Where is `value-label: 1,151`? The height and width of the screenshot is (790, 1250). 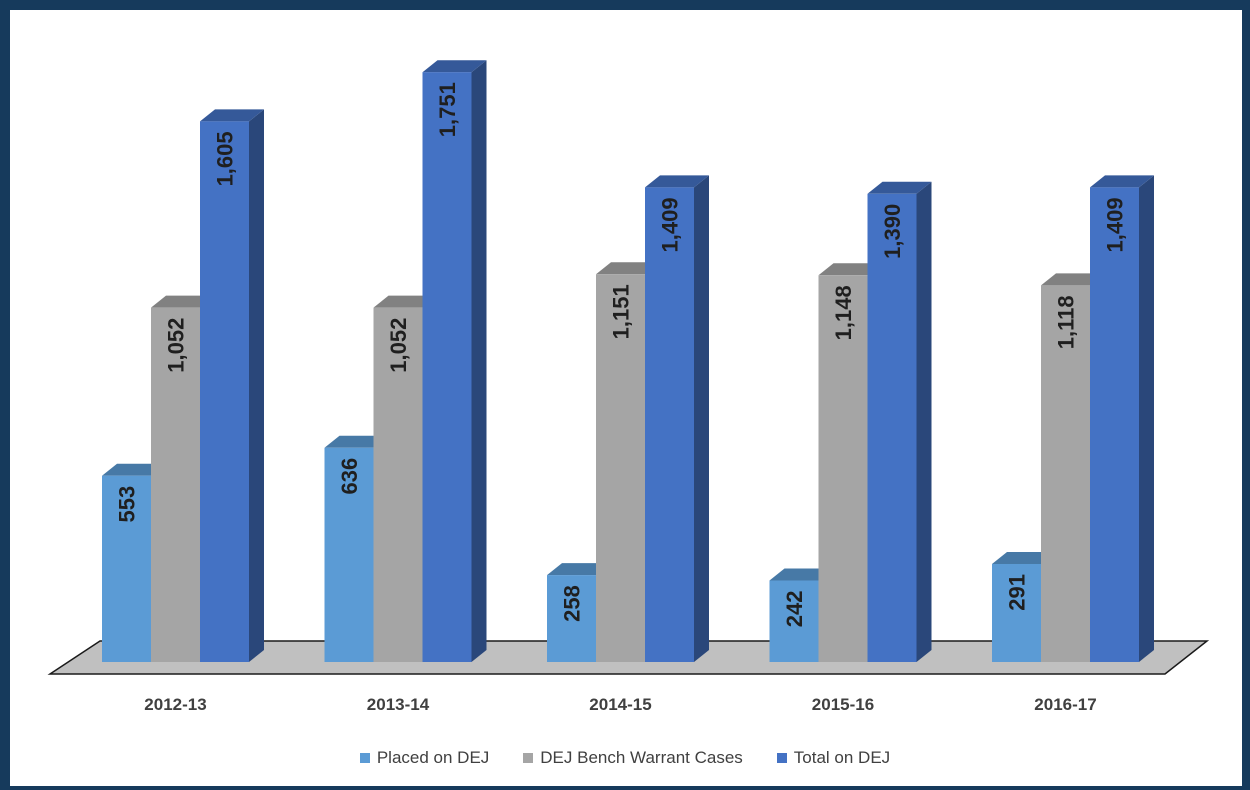 value-label: 1,151 is located at coordinates (621, 311).